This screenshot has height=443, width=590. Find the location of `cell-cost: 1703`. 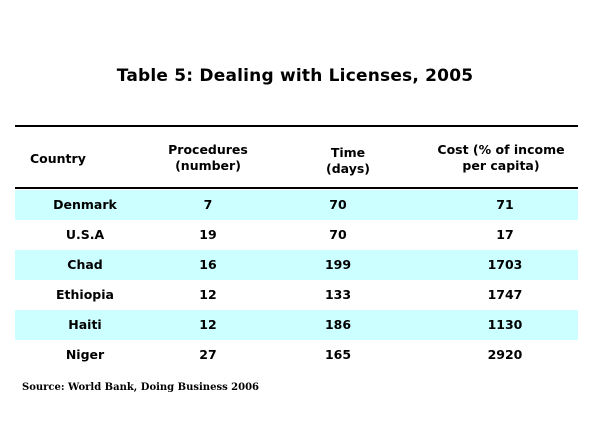

cell-cost: 1703 is located at coordinates (505, 264).